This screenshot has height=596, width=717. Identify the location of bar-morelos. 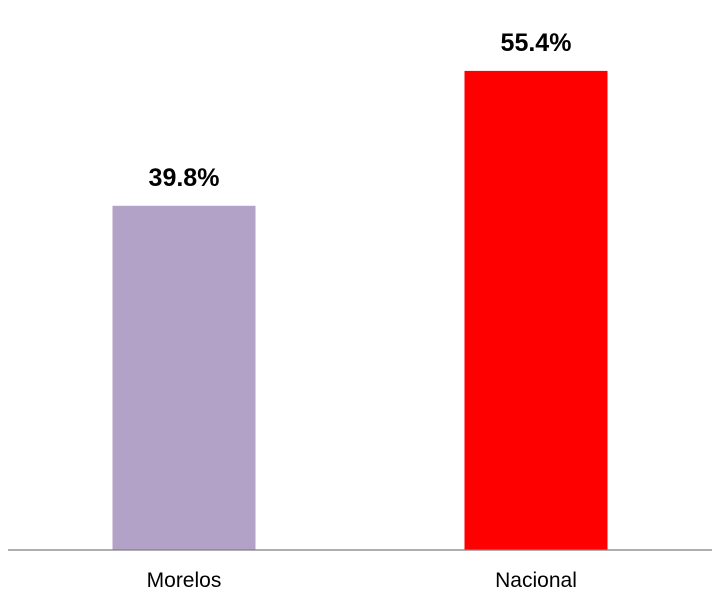
(184, 378).